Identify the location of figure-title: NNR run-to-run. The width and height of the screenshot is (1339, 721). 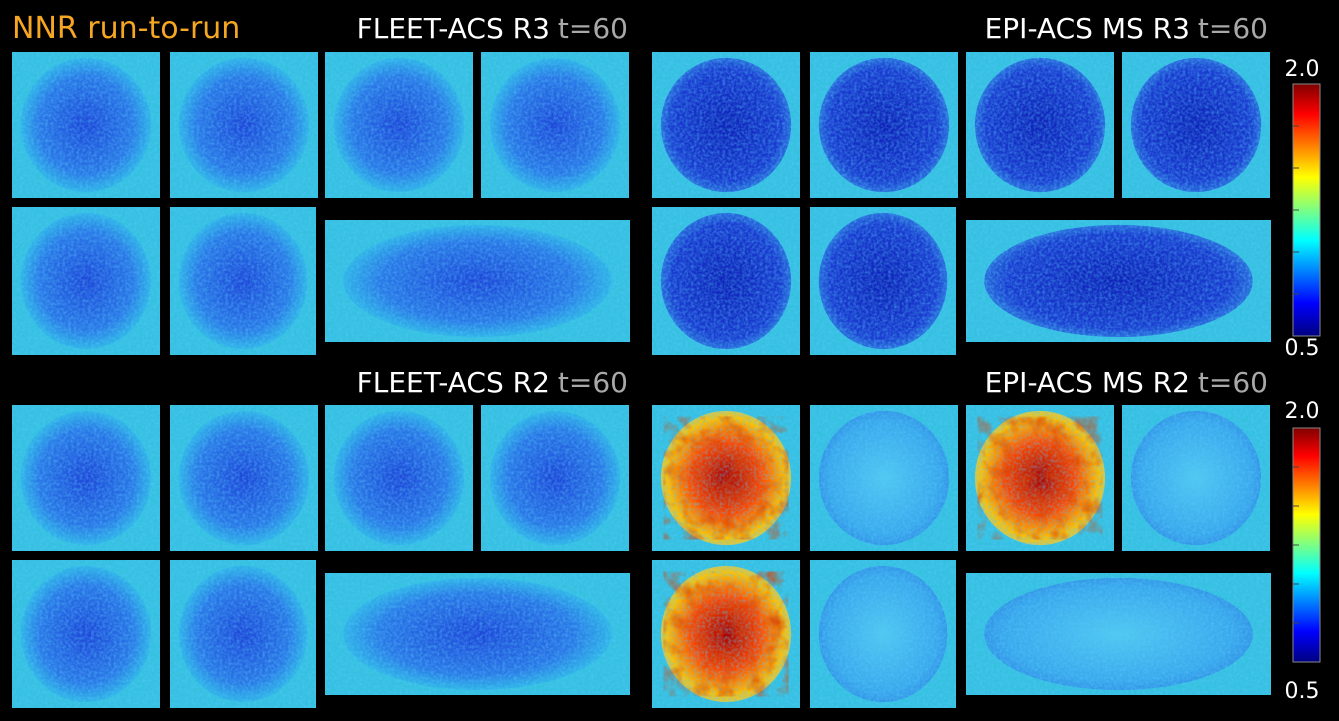
(126, 28).